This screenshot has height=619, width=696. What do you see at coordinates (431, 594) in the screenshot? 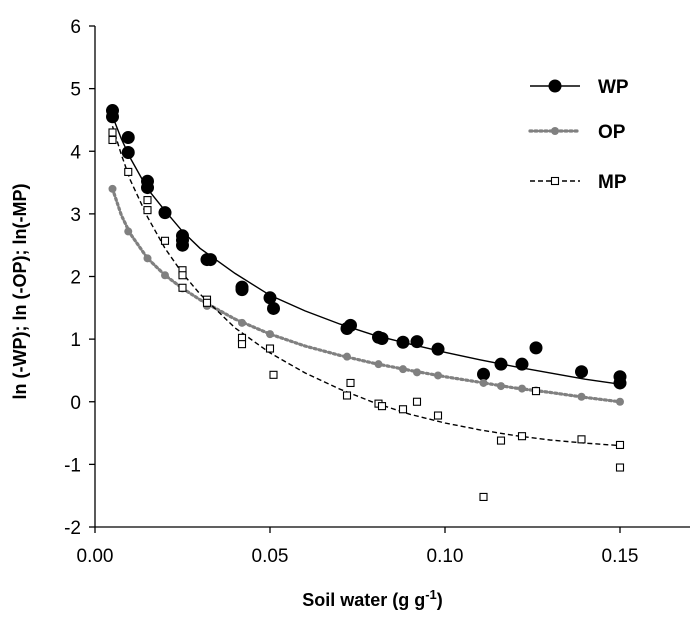
I see `x-axis-title-superscript: -1` at bounding box center [431, 594].